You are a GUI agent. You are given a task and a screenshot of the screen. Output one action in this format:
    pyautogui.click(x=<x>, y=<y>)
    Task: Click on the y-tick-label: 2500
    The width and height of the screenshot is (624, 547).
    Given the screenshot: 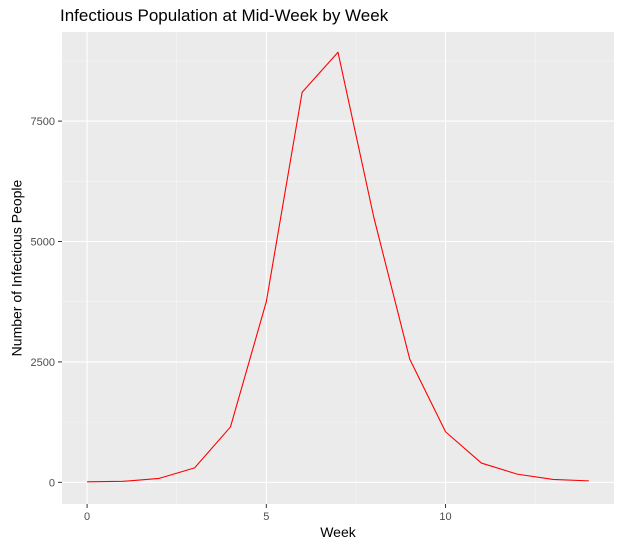 What is the action you would take?
    pyautogui.click(x=43, y=363)
    